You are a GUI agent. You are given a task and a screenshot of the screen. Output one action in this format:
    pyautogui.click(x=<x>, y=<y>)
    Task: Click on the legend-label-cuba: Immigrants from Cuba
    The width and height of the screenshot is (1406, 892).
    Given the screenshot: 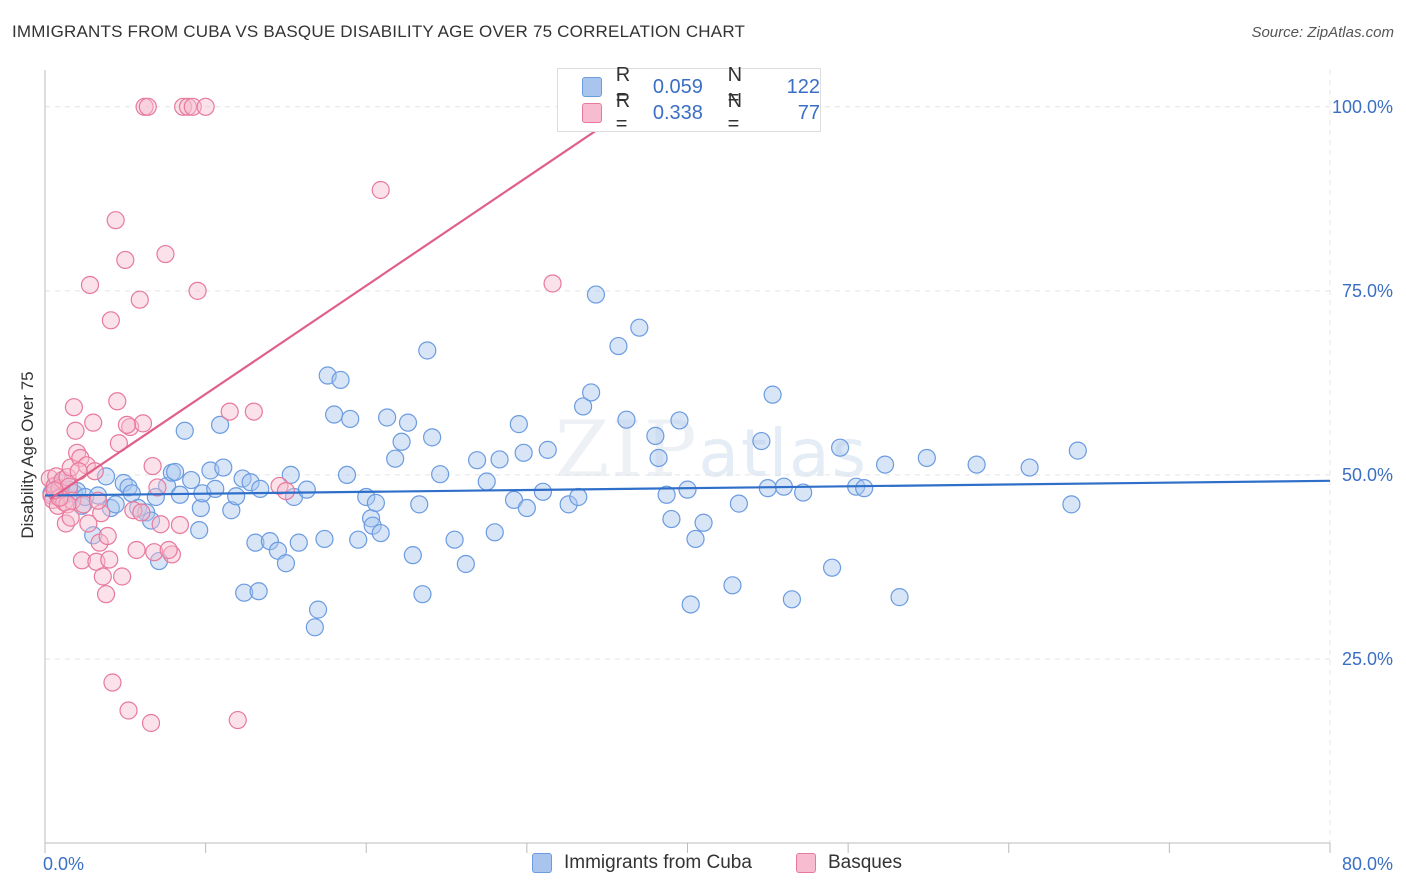 What is the action you would take?
    pyautogui.click(x=658, y=862)
    